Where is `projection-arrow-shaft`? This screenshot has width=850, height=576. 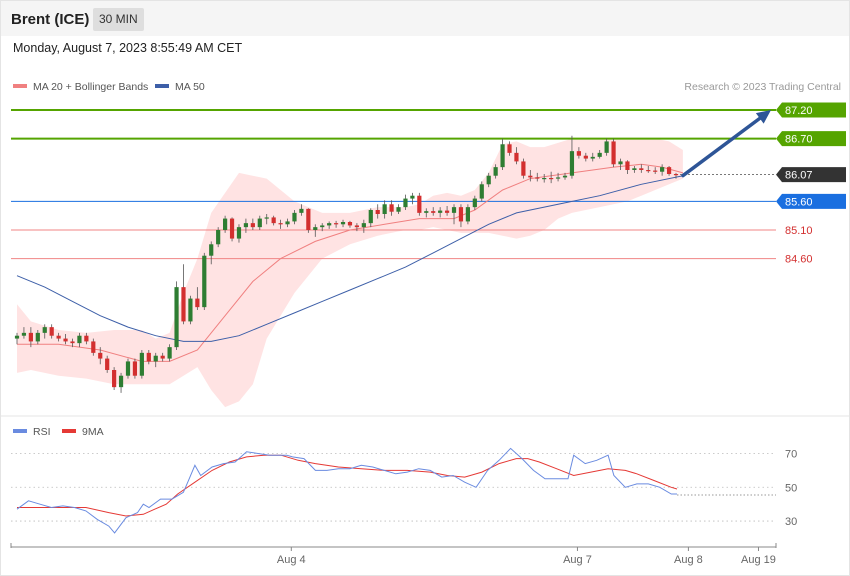 projection-arrow-shaft is located at coordinates (721, 147).